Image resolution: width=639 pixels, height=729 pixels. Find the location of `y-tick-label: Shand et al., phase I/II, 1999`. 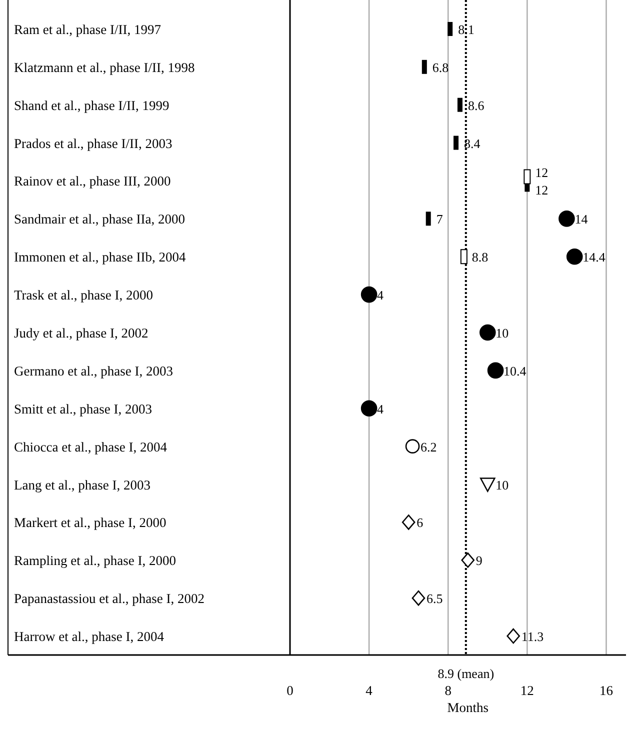

y-tick-label: Shand et al., phase I/II, 1999 is located at coordinates (92, 105).